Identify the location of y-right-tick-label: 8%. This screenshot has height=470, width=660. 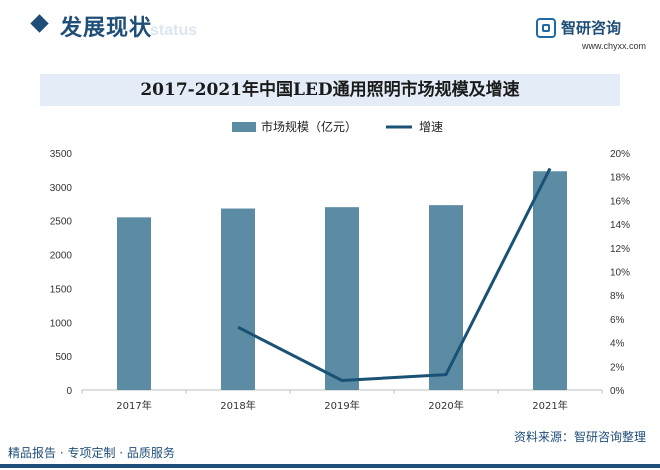
(617, 296).